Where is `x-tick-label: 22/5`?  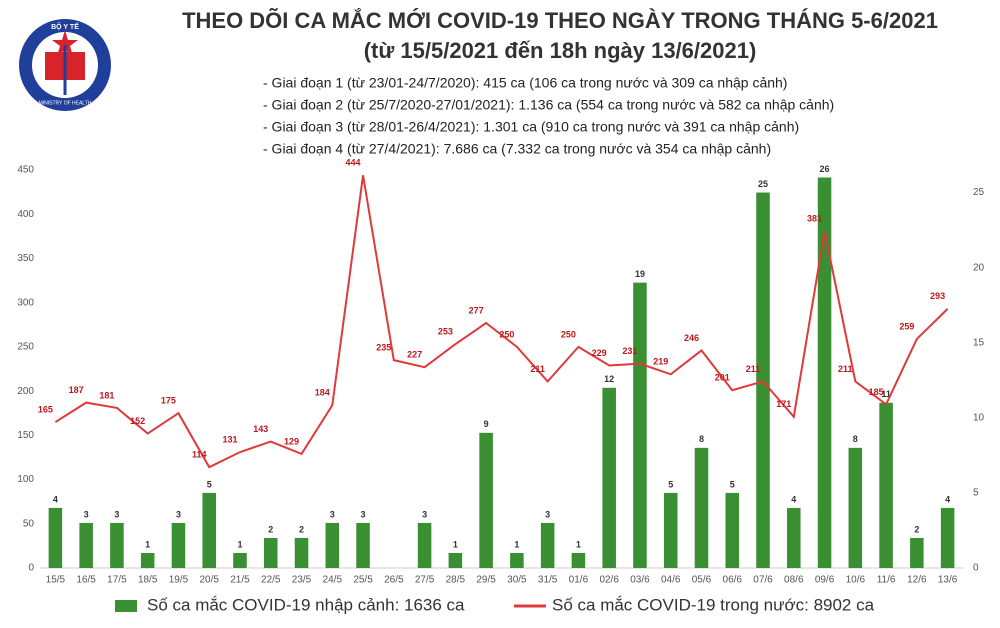 x-tick-label: 22/5 is located at coordinates (271, 580).